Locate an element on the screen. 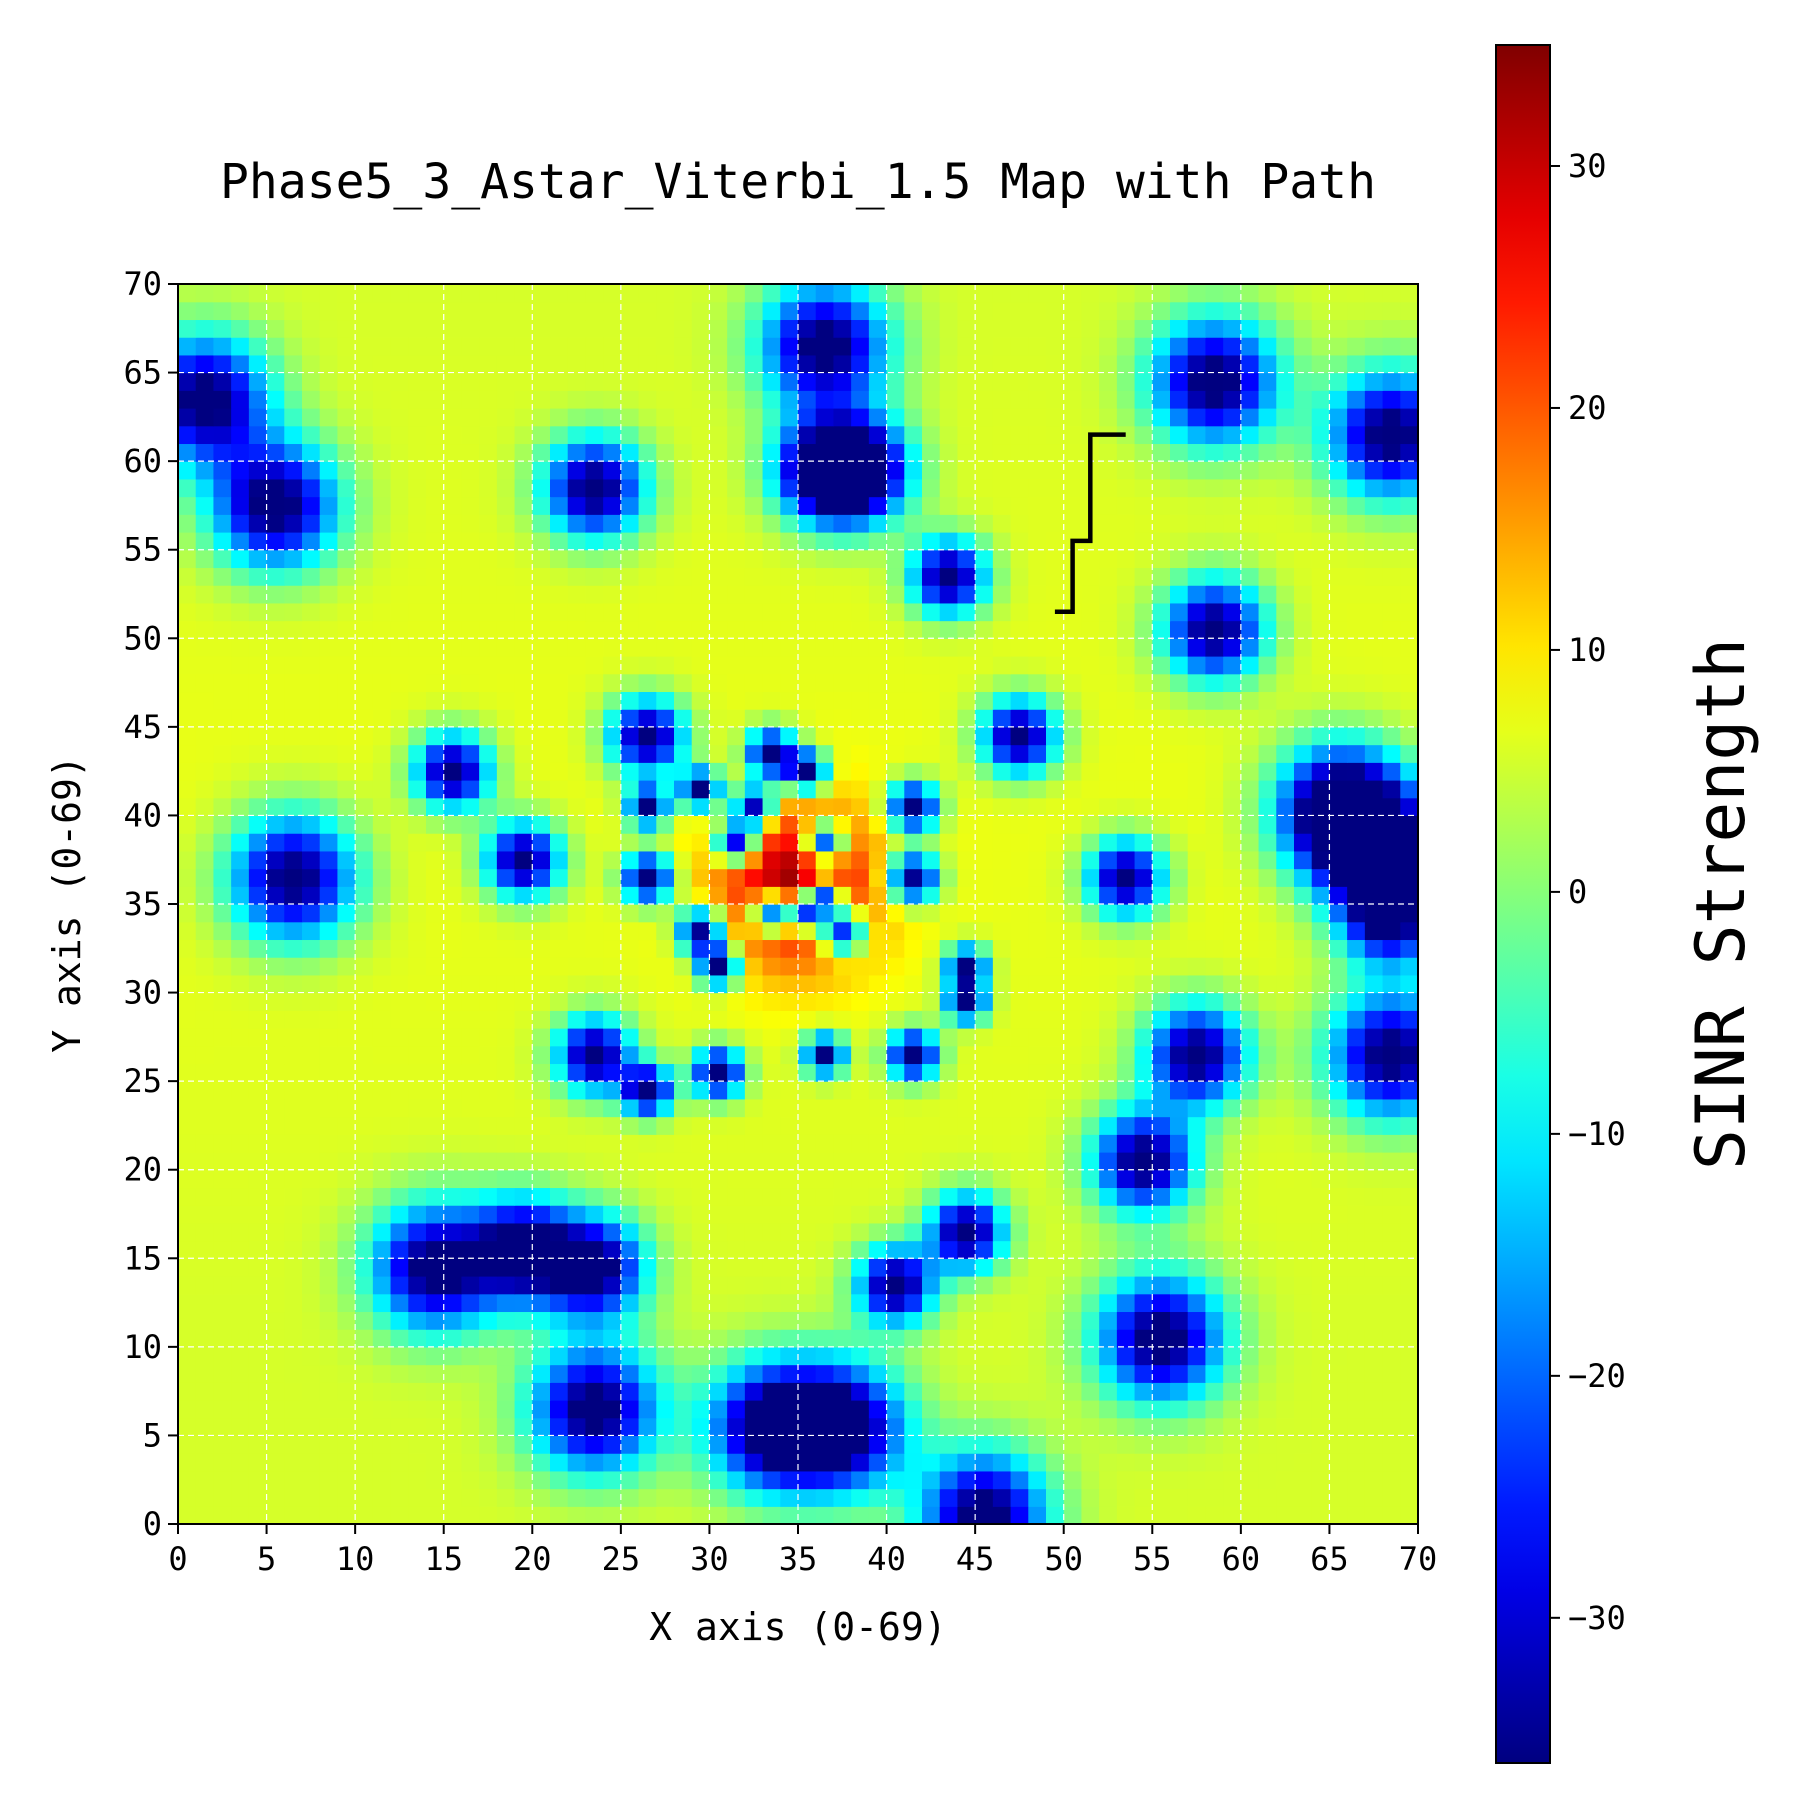 Image resolution: width=1800 pixels, height=1800 pixels. x-tick-label: 20 is located at coordinates (532, 1559).